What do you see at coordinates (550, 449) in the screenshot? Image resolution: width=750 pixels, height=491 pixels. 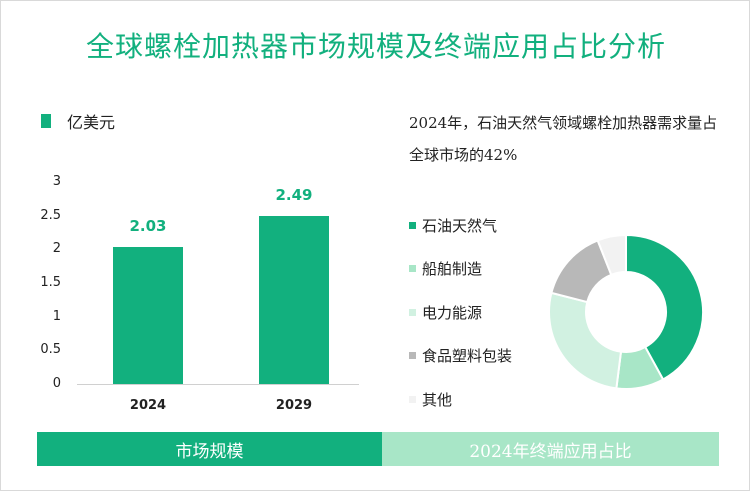 I see `footer-application-share: 2024年终端应用占比` at bounding box center [550, 449].